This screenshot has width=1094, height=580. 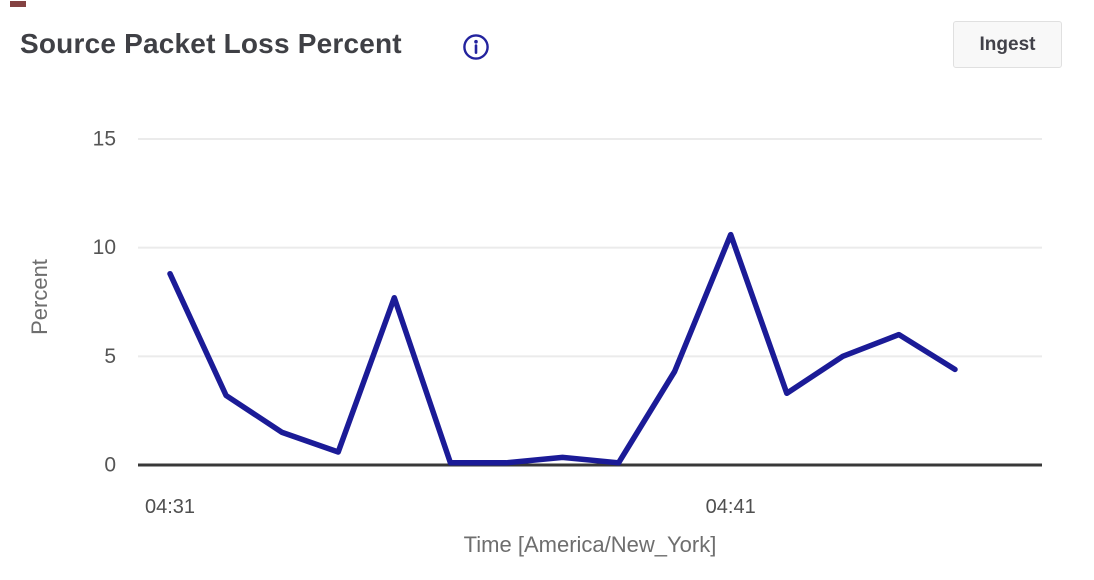 What do you see at coordinates (104, 247) in the screenshot?
I see `y-axis-tick-label: 10` at bounding box center [104, 247].